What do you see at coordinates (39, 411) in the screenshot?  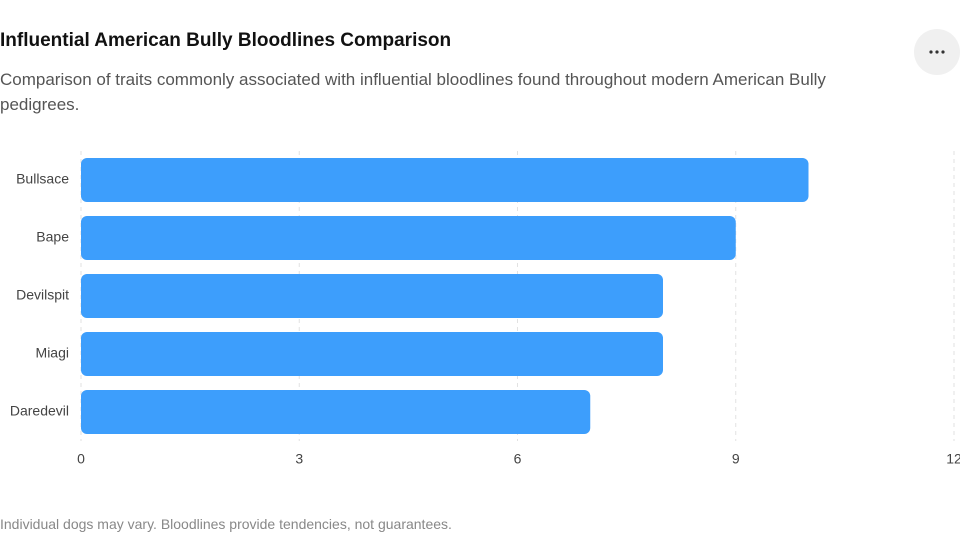 I see `y-tick-label: Daredevil` at bounding box center [39, 411].